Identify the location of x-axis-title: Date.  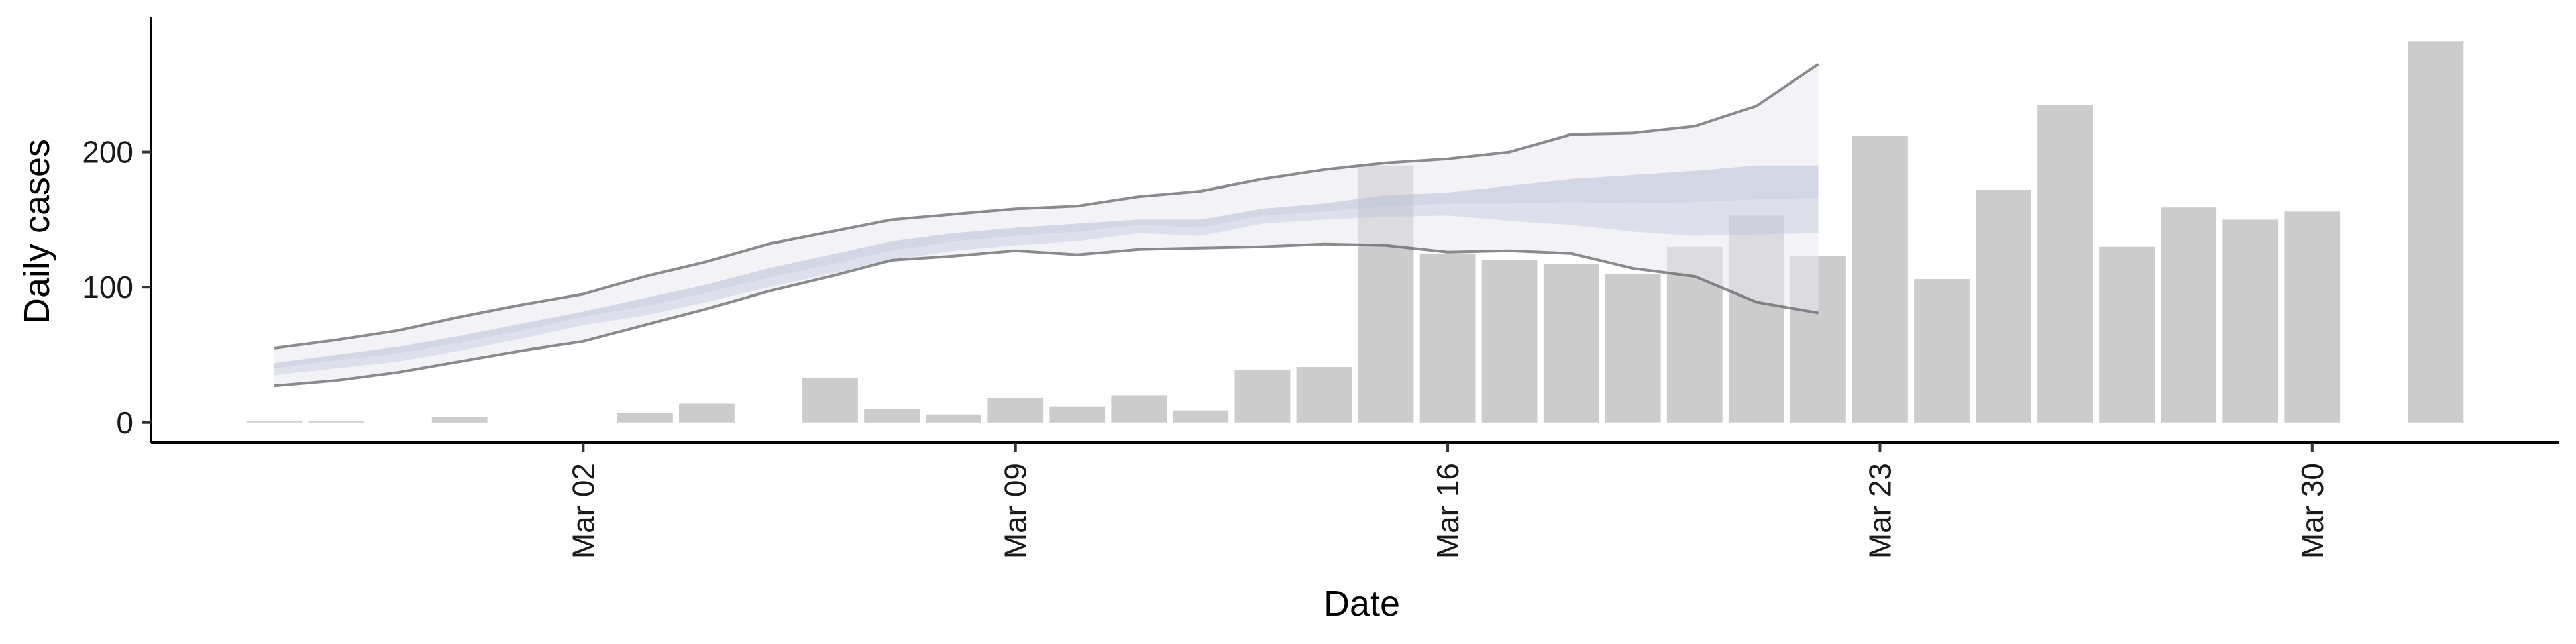
(1362, 604).